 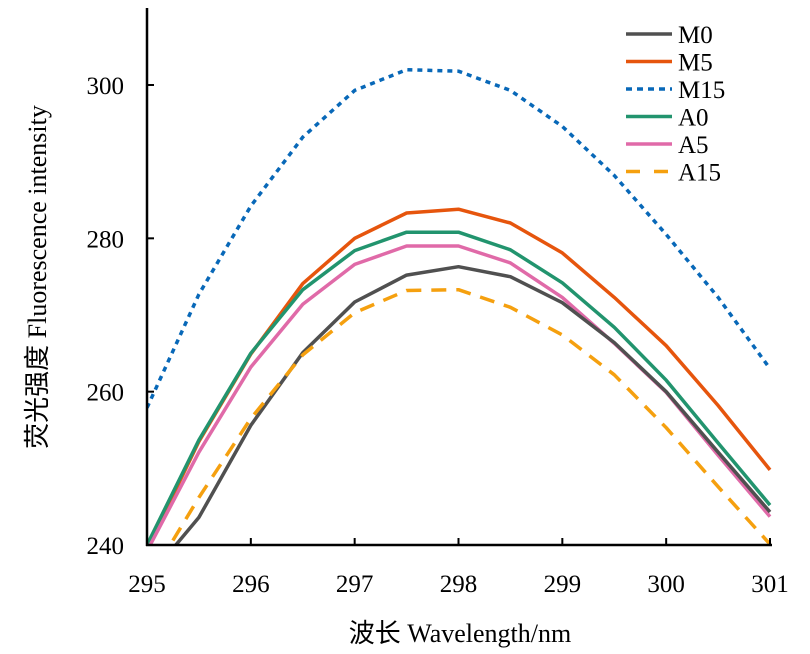 I want to click on x-tick-label: 298, so click(x=459, y=584).